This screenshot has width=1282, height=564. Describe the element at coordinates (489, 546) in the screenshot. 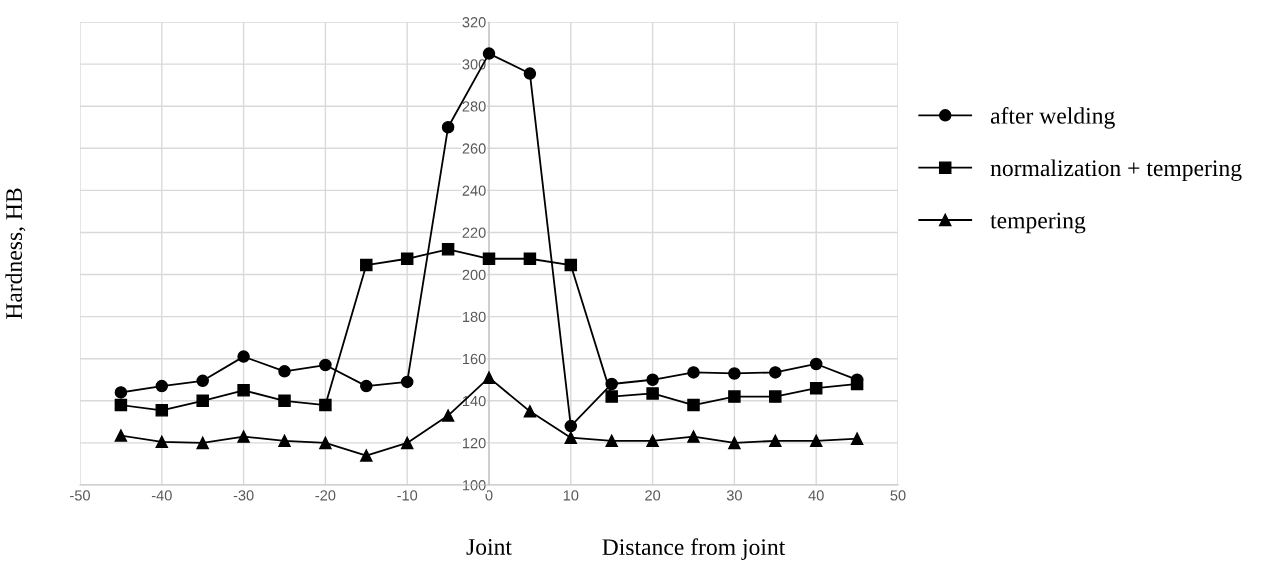

I see `text: Joint` at that location.